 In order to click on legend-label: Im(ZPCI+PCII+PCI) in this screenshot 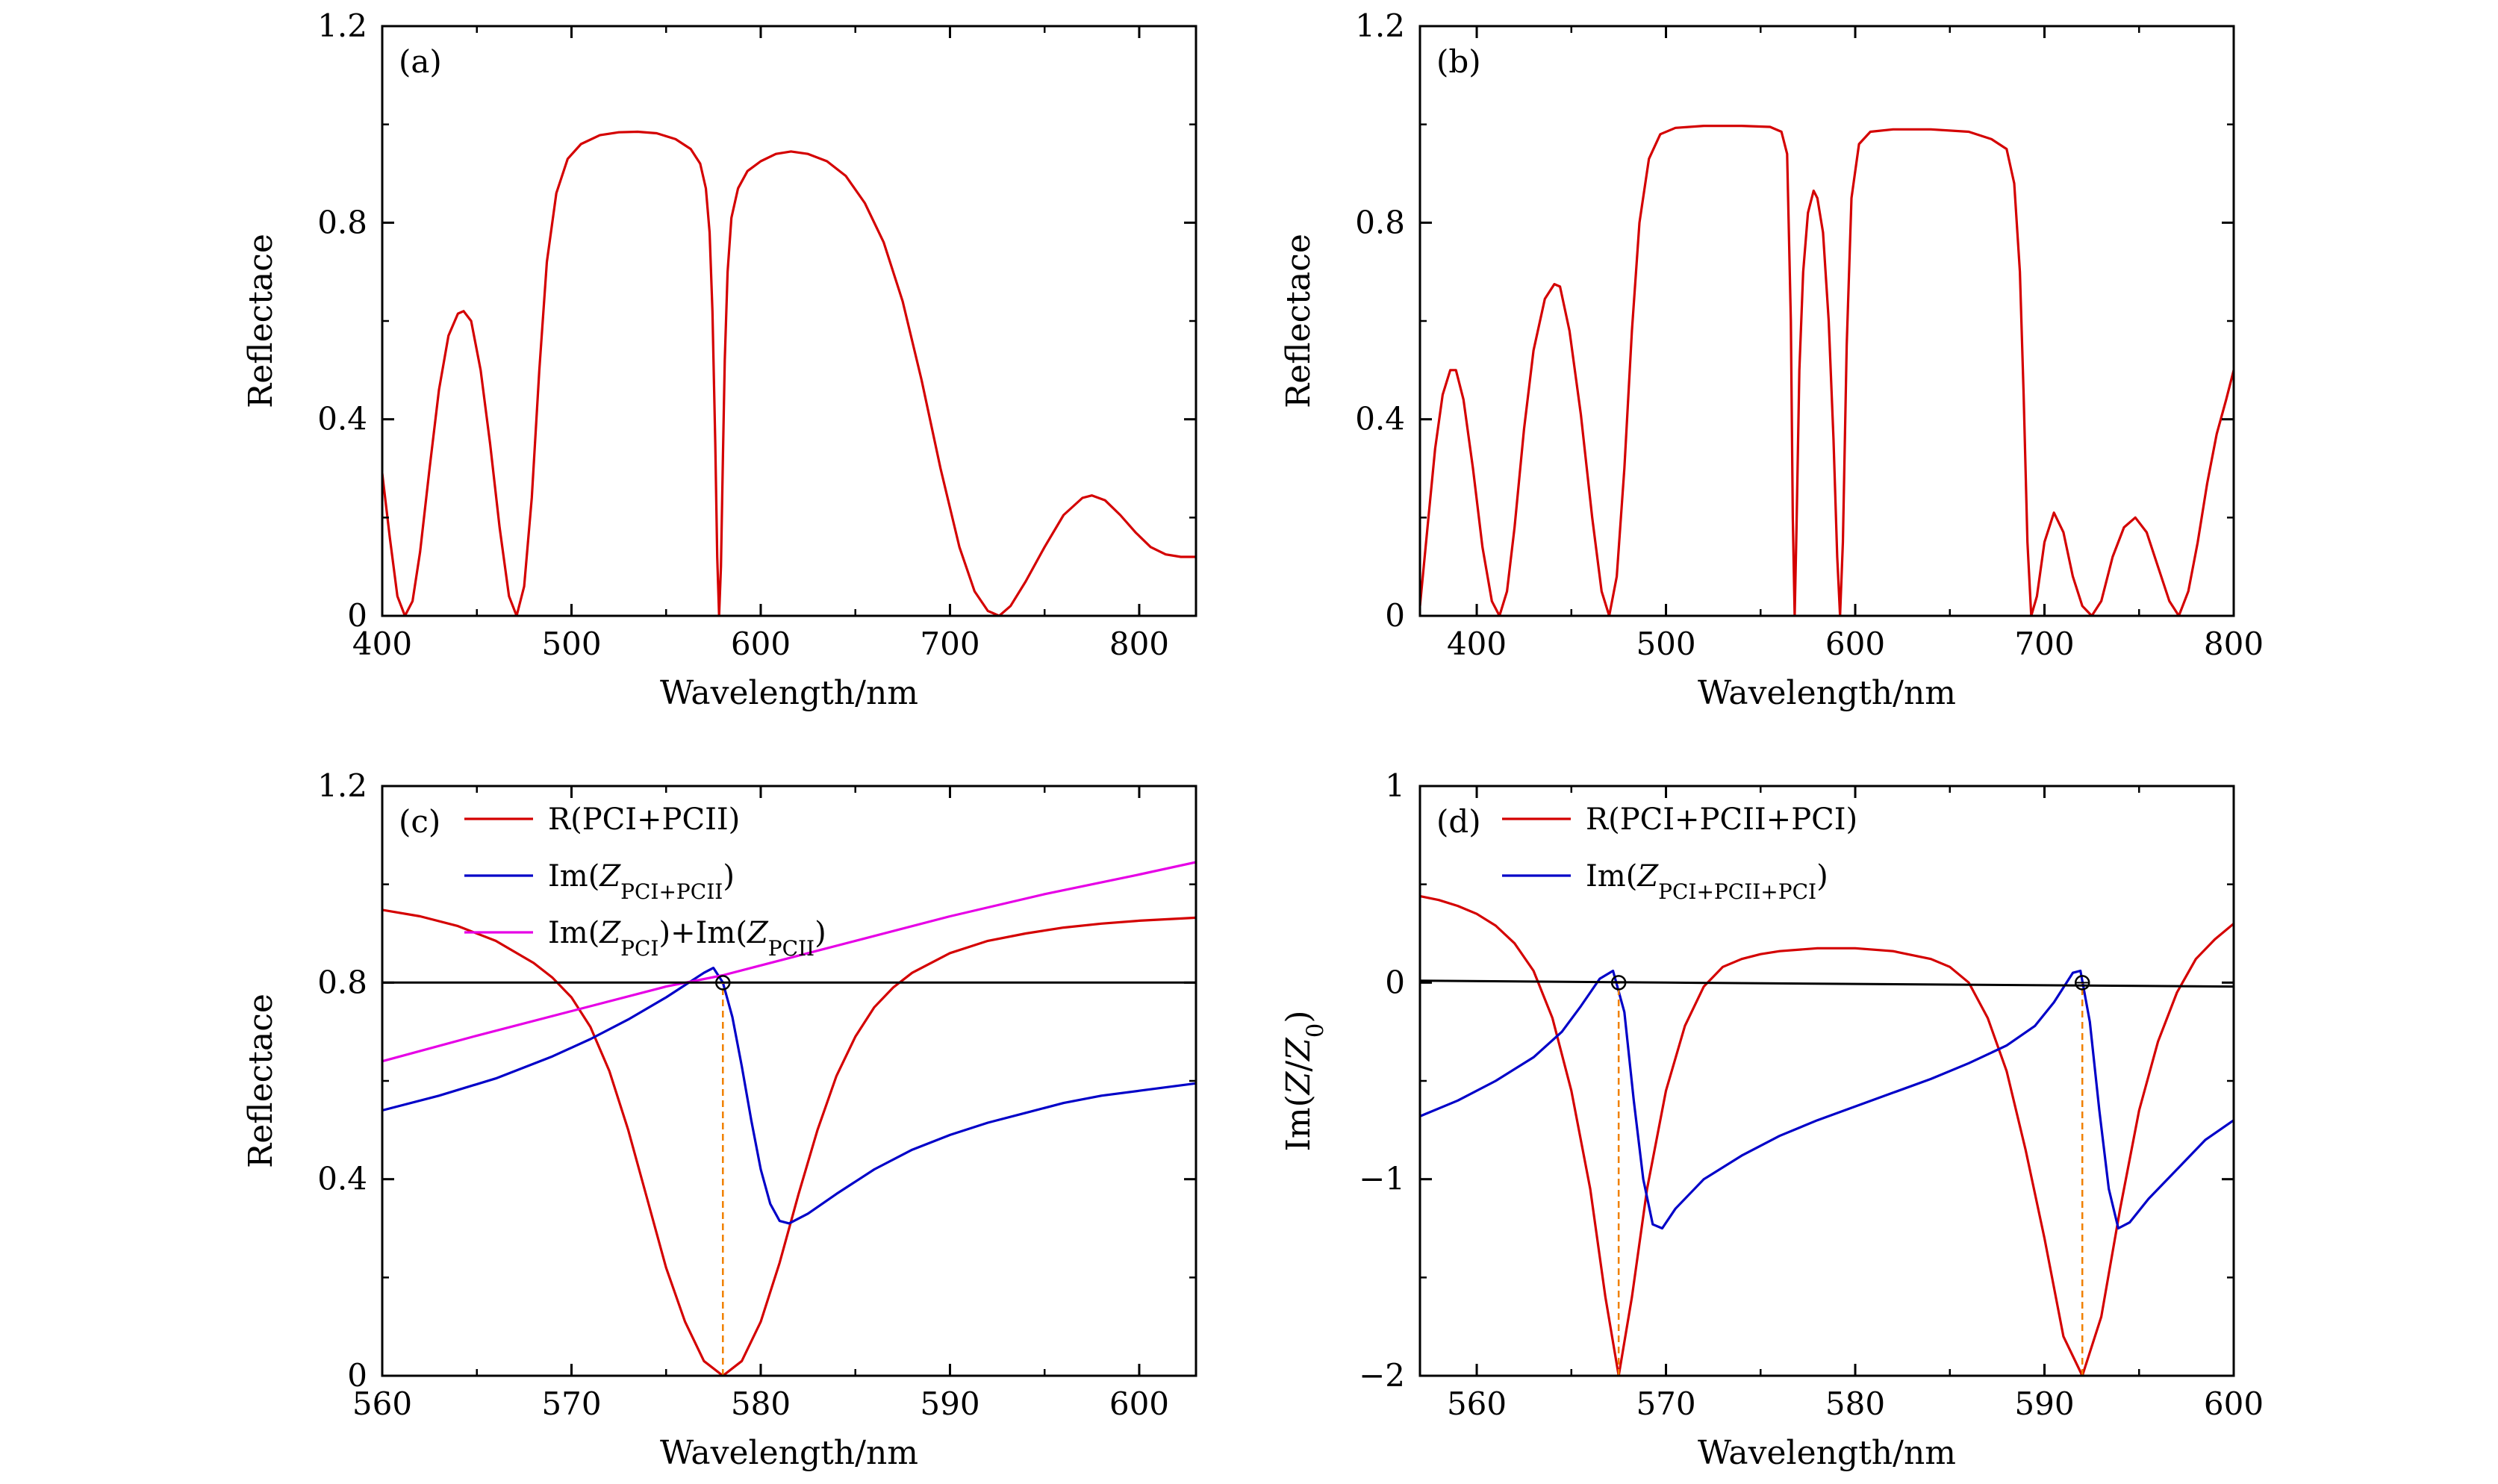, I will do `click(1707, 881)`.